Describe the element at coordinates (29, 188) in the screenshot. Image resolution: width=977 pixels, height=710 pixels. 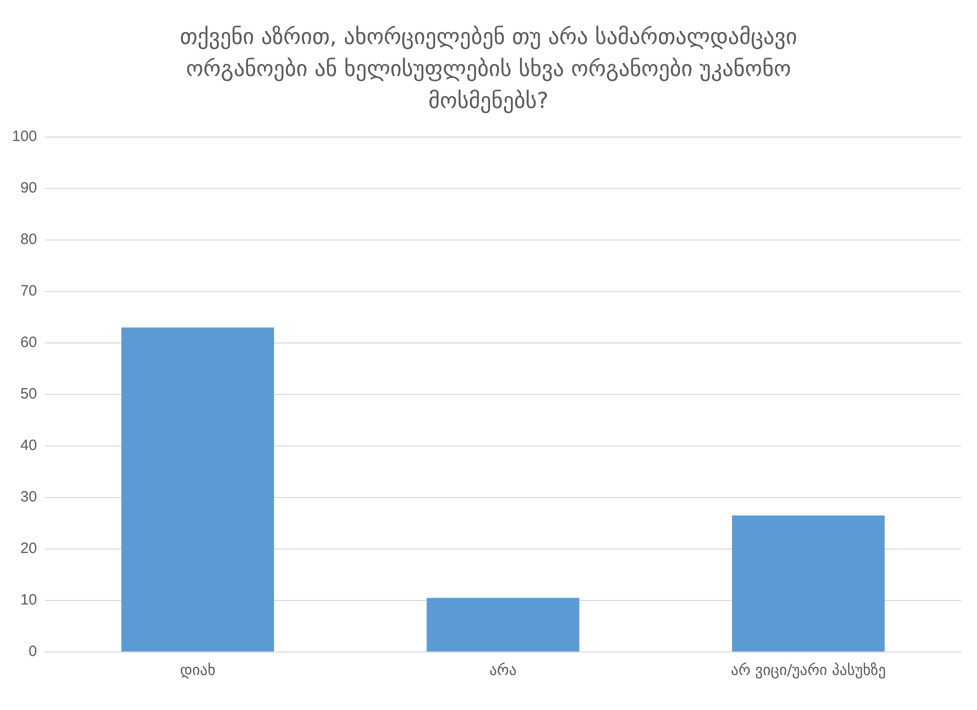
I see `y-tick-label: 90` at that location.